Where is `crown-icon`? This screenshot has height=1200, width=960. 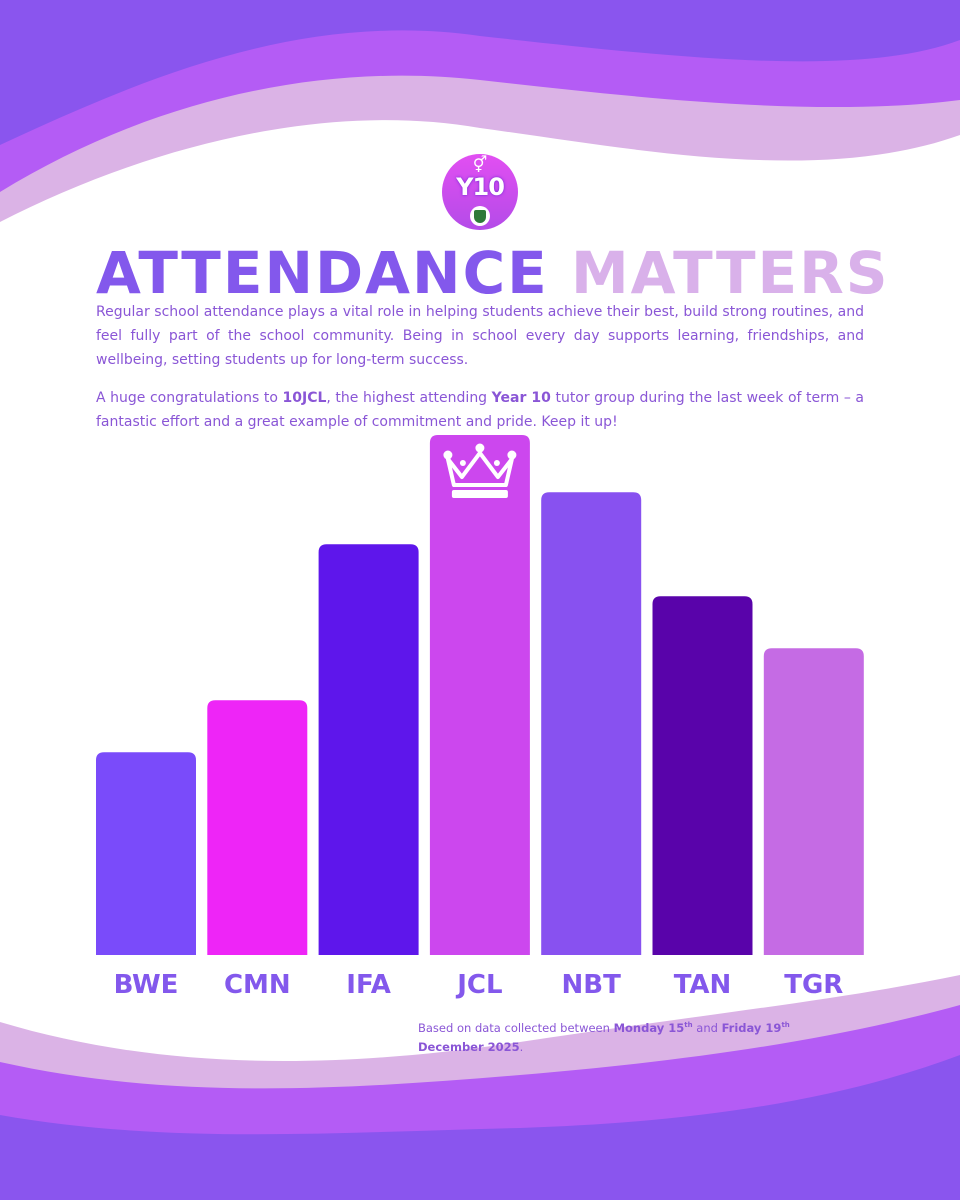 crown-icon is located at coordinates (480, 470).